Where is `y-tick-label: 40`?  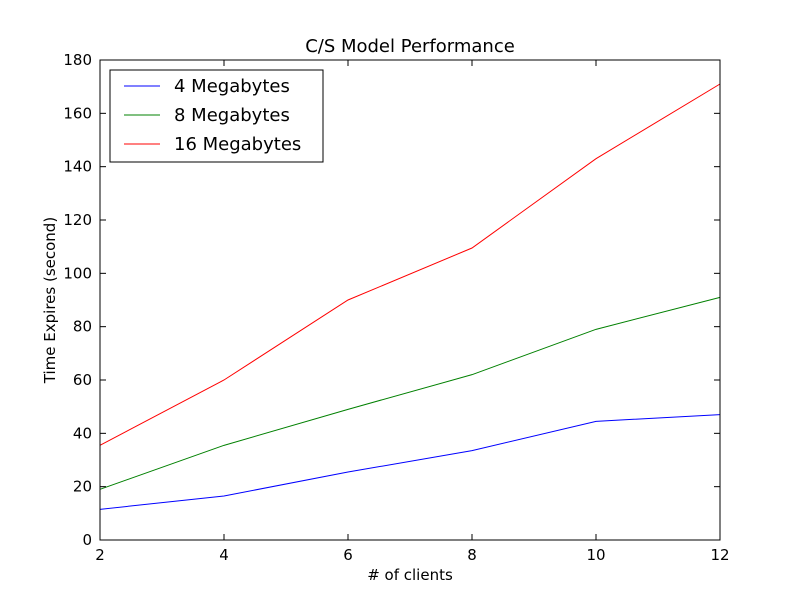
y-tick-label: 40 is located at coordinates (82, 433).